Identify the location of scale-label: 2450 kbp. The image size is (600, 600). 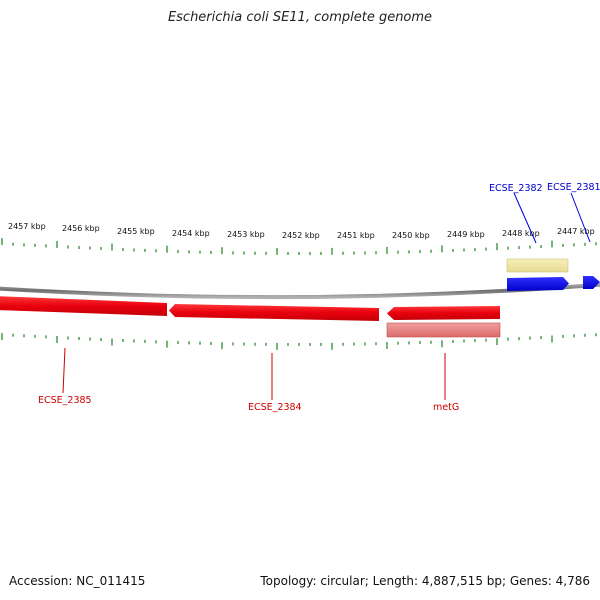
(411, 235).